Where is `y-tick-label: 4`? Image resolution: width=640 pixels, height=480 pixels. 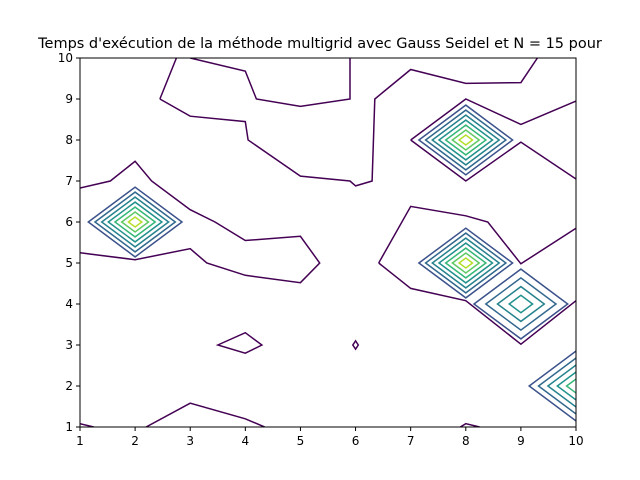
y-tick-label: 4 is located at coordinates (69, 304).